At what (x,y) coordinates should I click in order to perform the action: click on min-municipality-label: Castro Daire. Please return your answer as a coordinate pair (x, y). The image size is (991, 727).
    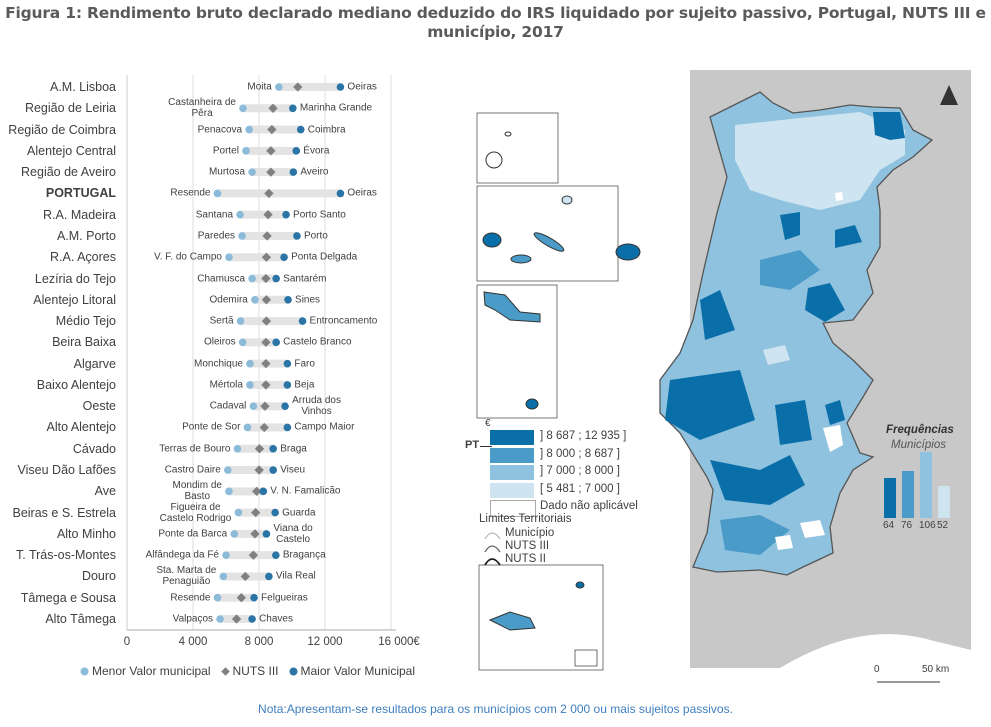
    Looking at the image, I should click on (192, 470).